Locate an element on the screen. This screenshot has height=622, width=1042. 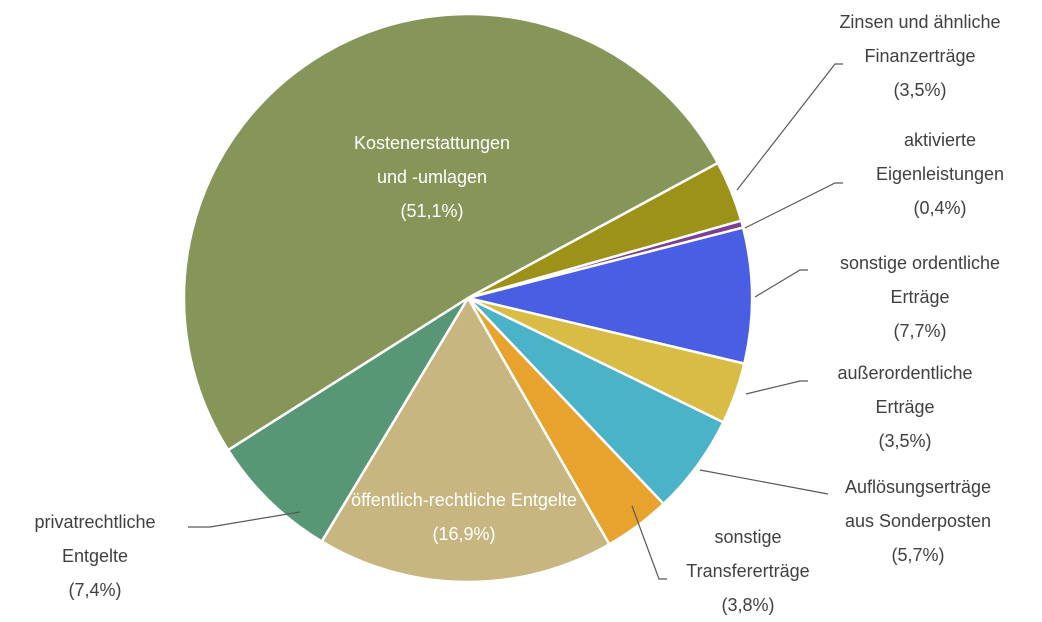
category-name: sonstige Transfererträge is located at coordinates (748, 554).